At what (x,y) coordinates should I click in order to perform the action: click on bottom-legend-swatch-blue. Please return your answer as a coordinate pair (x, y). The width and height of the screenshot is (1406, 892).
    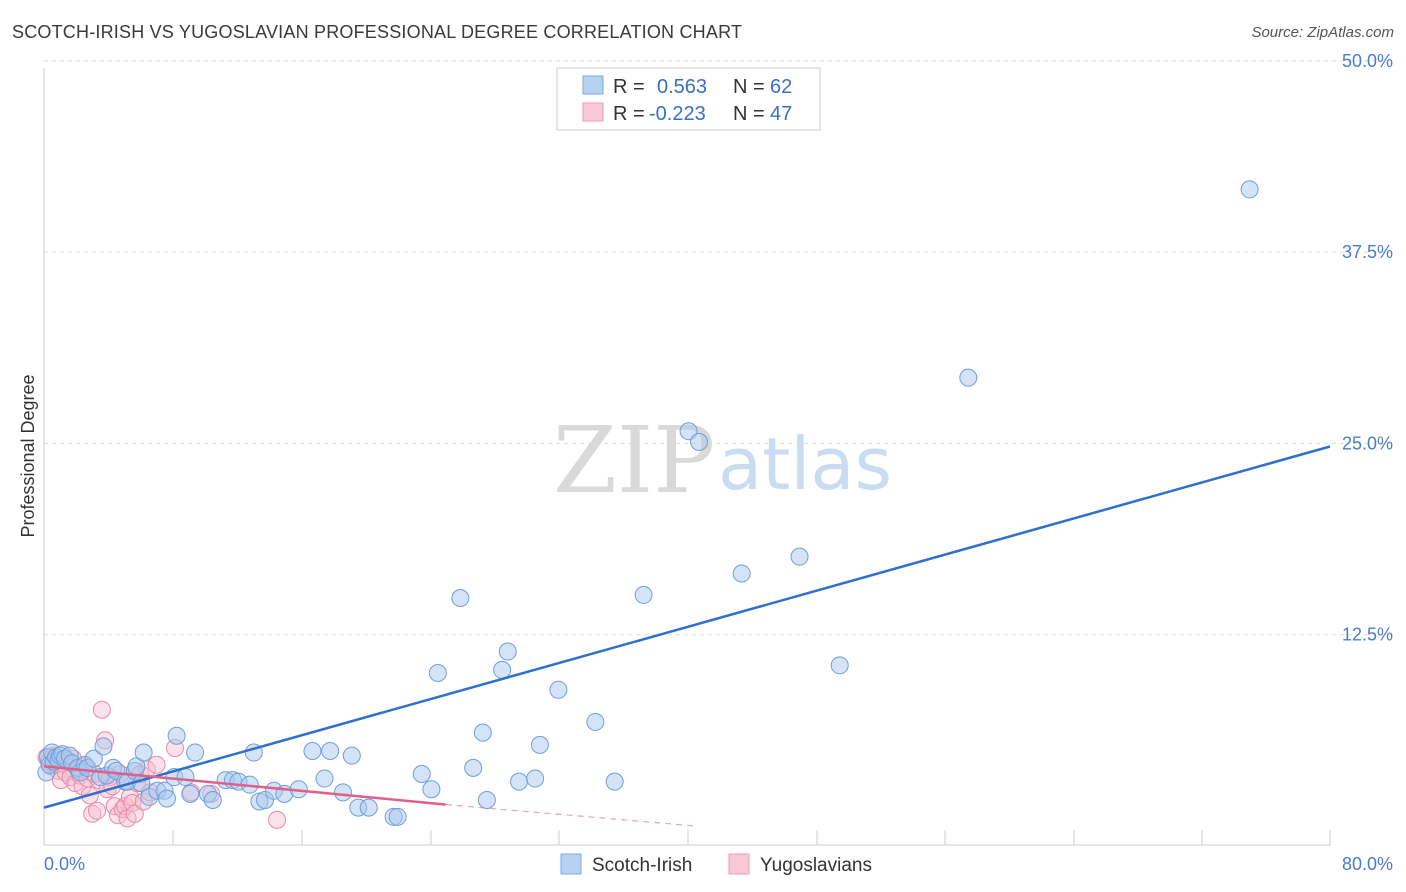
    Looking at the image, I should click on (571, 864).